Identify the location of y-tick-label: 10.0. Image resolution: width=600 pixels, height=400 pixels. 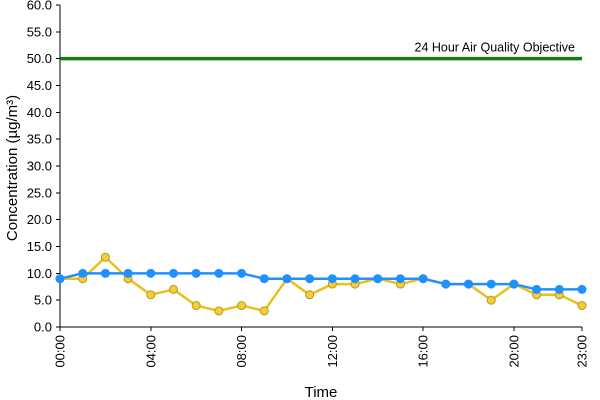
(39, 273).